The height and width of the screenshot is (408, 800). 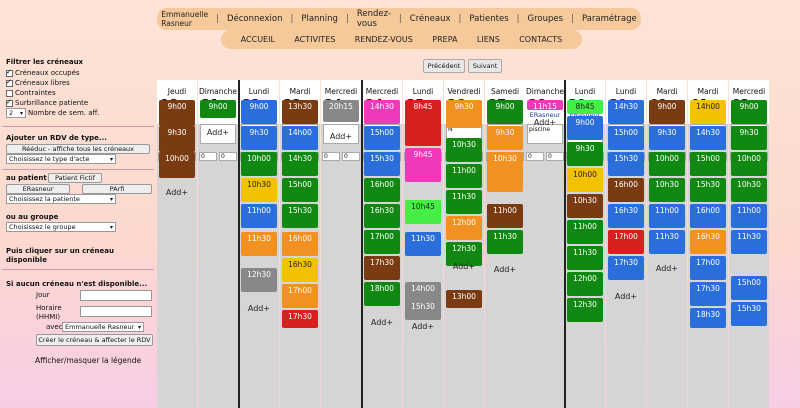 What do you see at coordinates (708, 318) in the screenshot?
I see `appointment-slot: 18h30` at bounding box center [708, 318].